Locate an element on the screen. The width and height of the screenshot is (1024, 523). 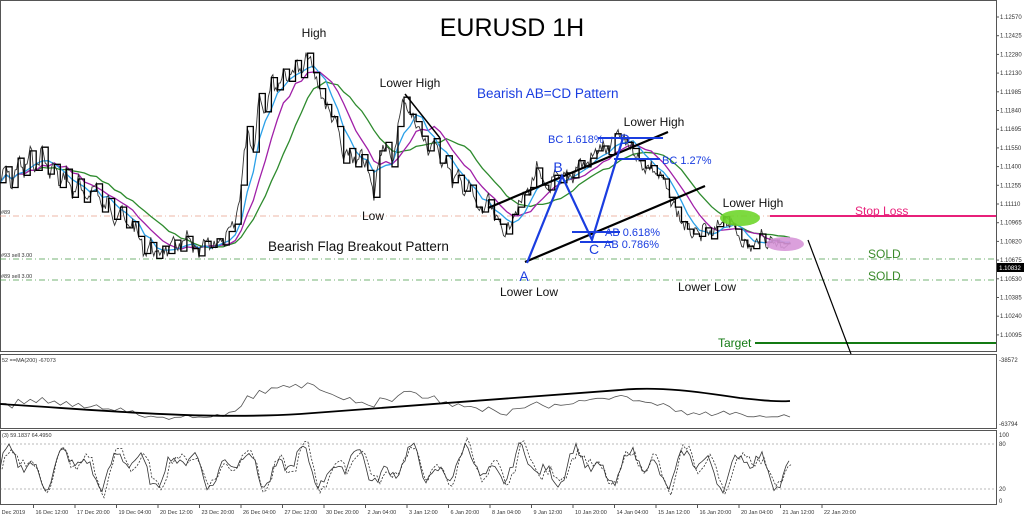
indicator-2-tick-0: 0 is located at coordinates (1001, 502).